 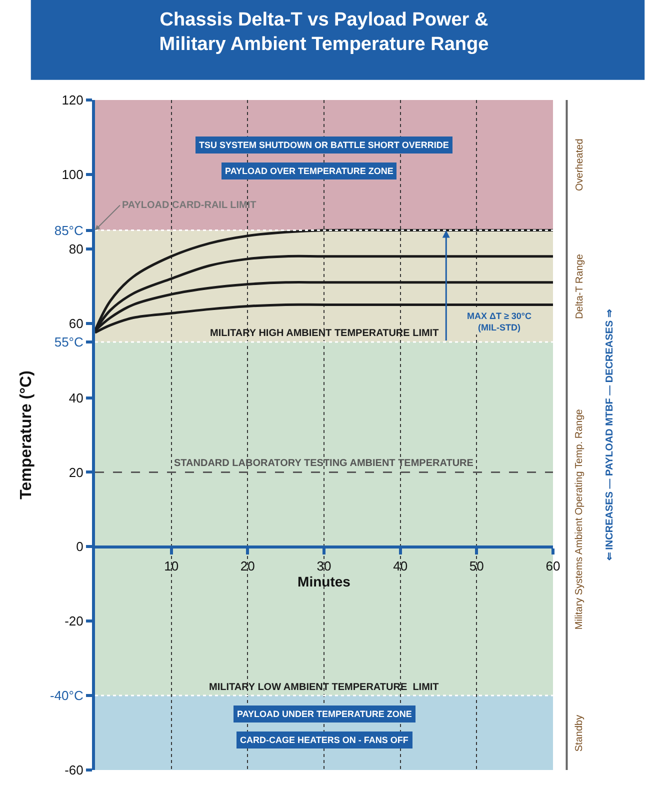 I want to click on chart-title: Chassis Delta-T vs Payload Power & Military Ambient Temperature Range, so click(x=324, y=32).